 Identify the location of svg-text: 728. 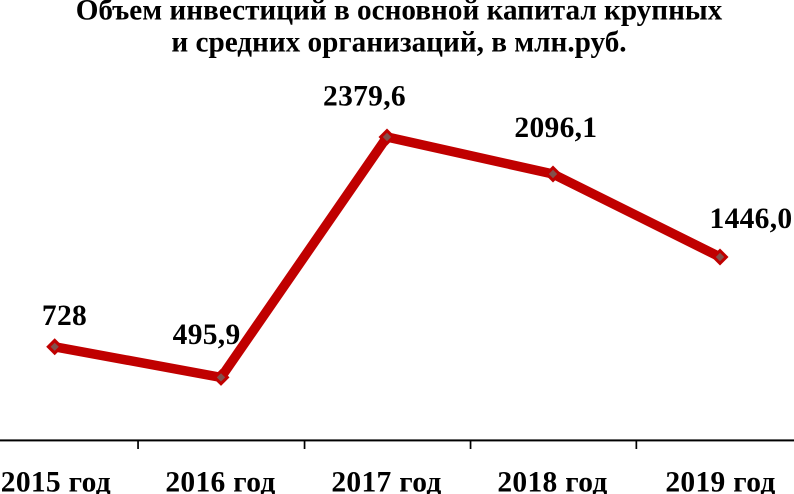
(64, 316).